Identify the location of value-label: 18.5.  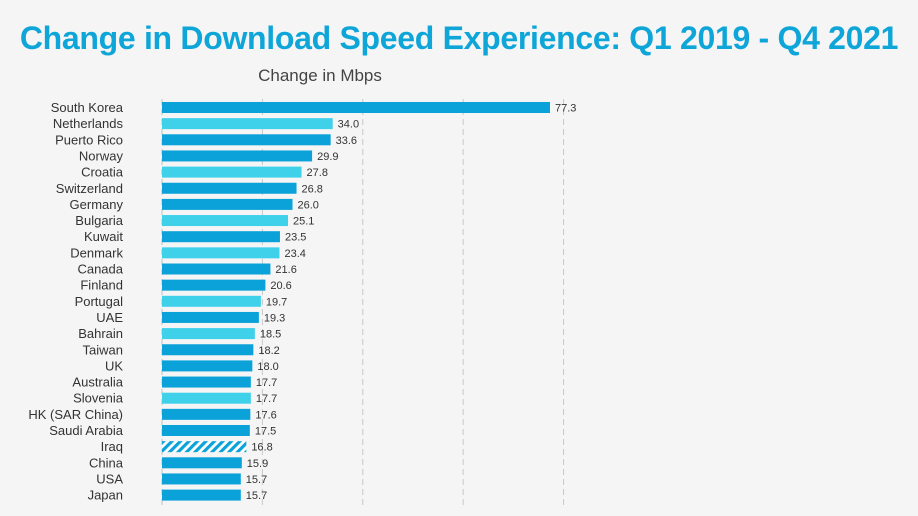
(270, 335).